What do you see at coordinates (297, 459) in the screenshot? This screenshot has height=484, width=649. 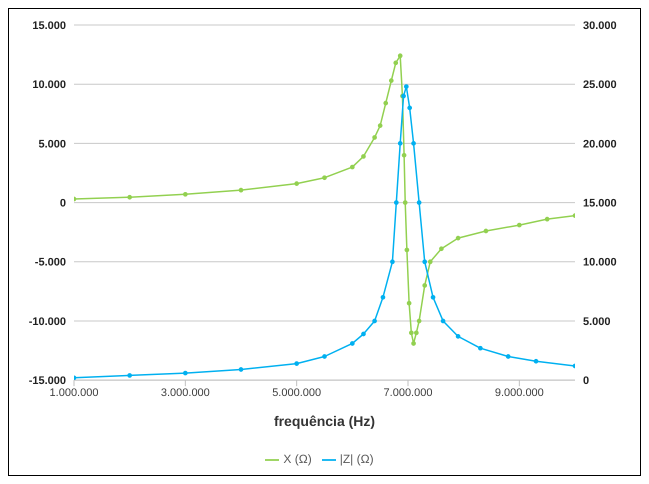 I see `legend-label: X (Ω)` at bounding box center [297, 459].